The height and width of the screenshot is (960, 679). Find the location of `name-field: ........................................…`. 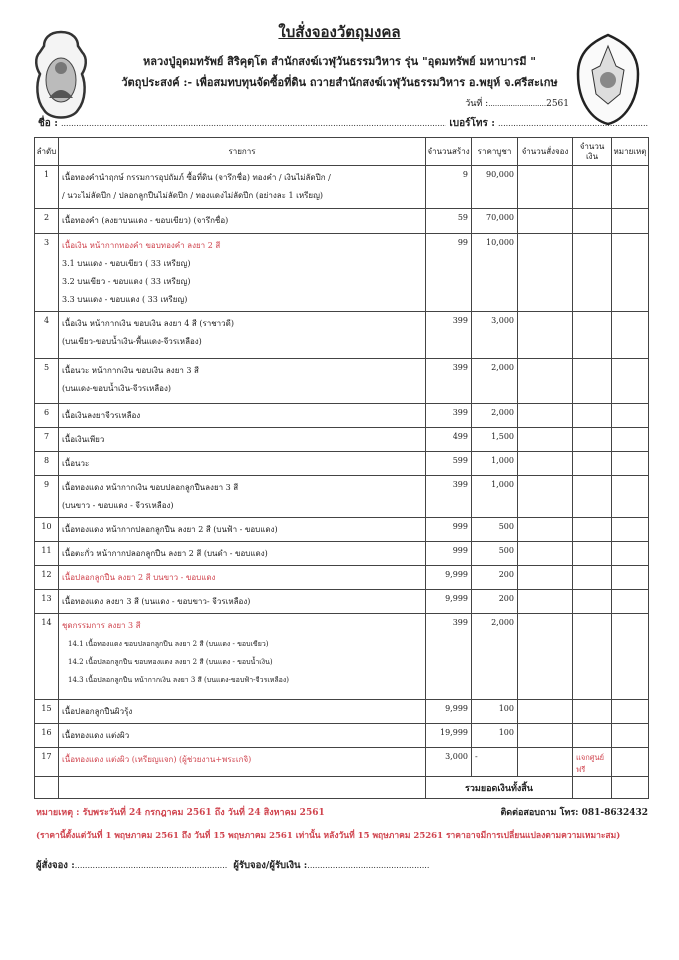

name-field: ........................................… is located at coordinates (253, 123).